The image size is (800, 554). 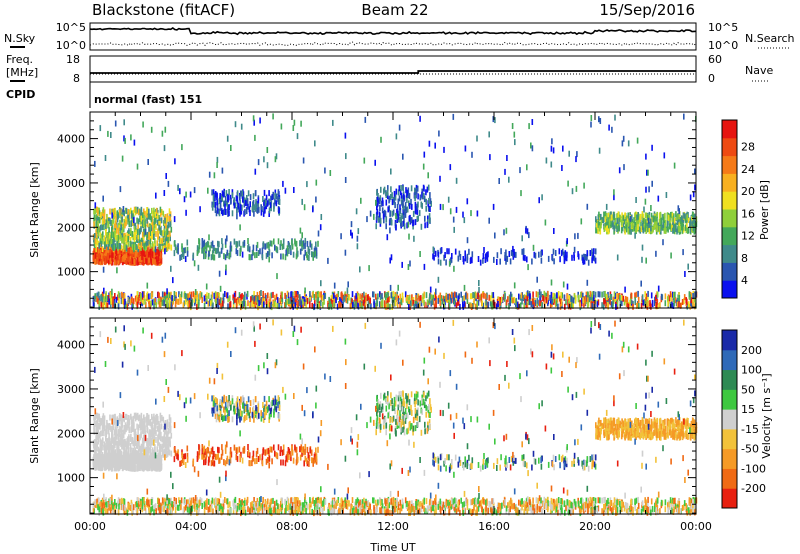 What do you see at coordinates (711, 78) in the screenshot?
I see `nave-tick-bottom: 0` at bounding box center [711, 78].